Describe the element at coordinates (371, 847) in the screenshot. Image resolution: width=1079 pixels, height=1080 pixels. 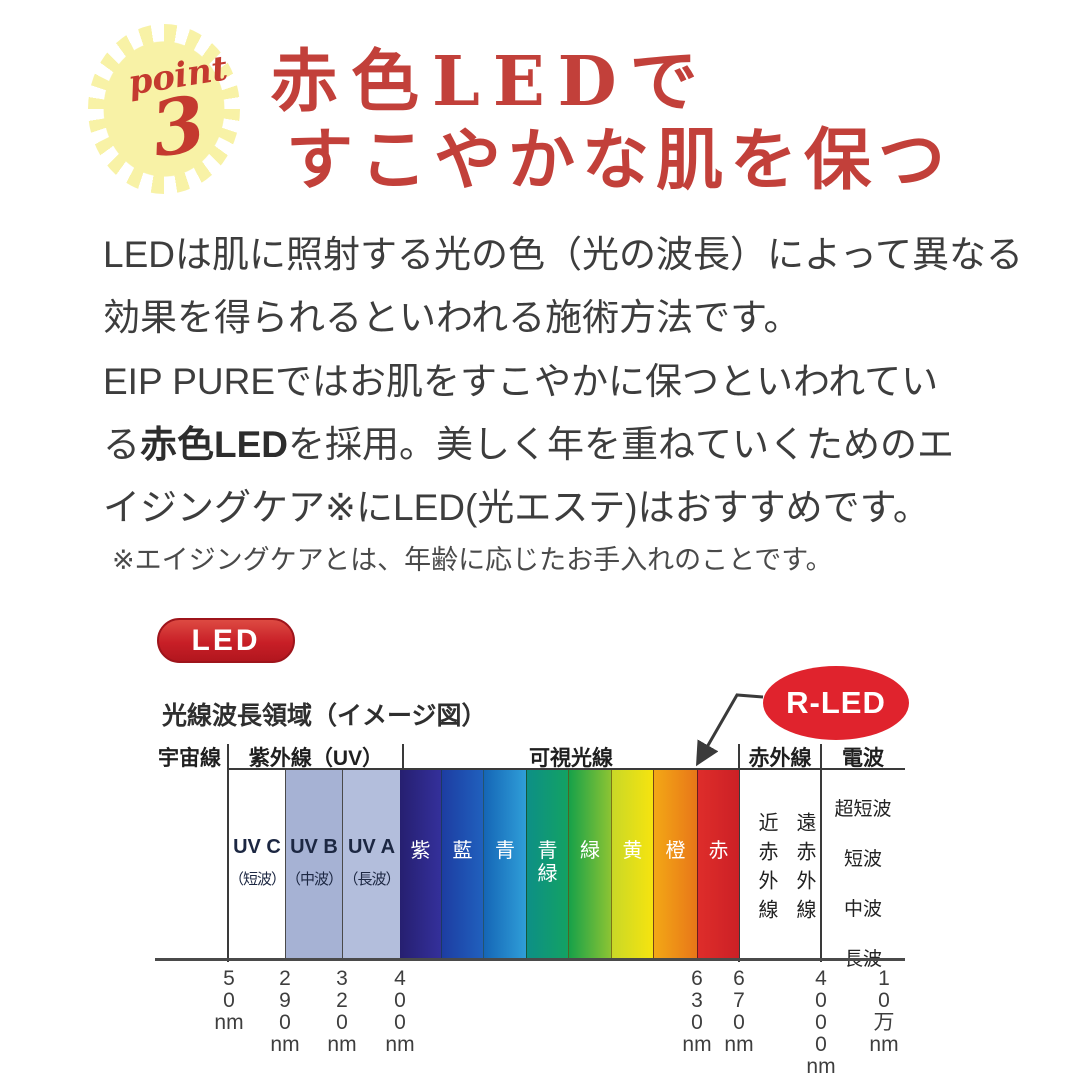
I see `uva-label: UV A` at that location.